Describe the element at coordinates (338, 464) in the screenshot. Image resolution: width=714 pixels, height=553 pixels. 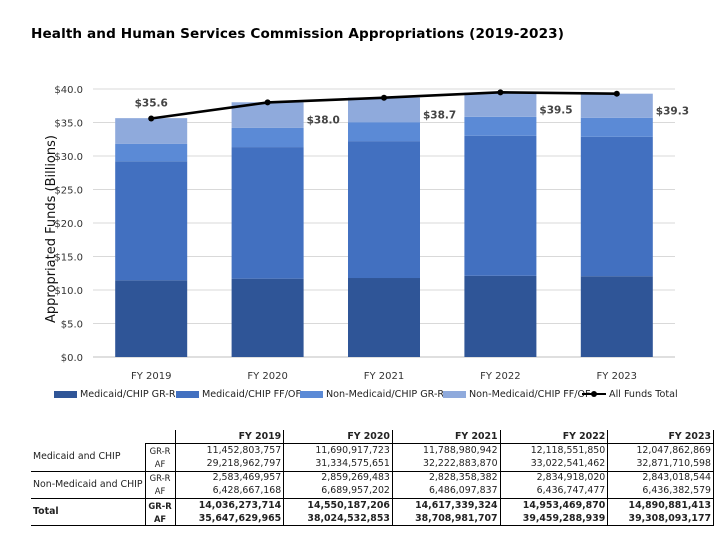
I see `table-cell: 31,334,575,651` at that location.